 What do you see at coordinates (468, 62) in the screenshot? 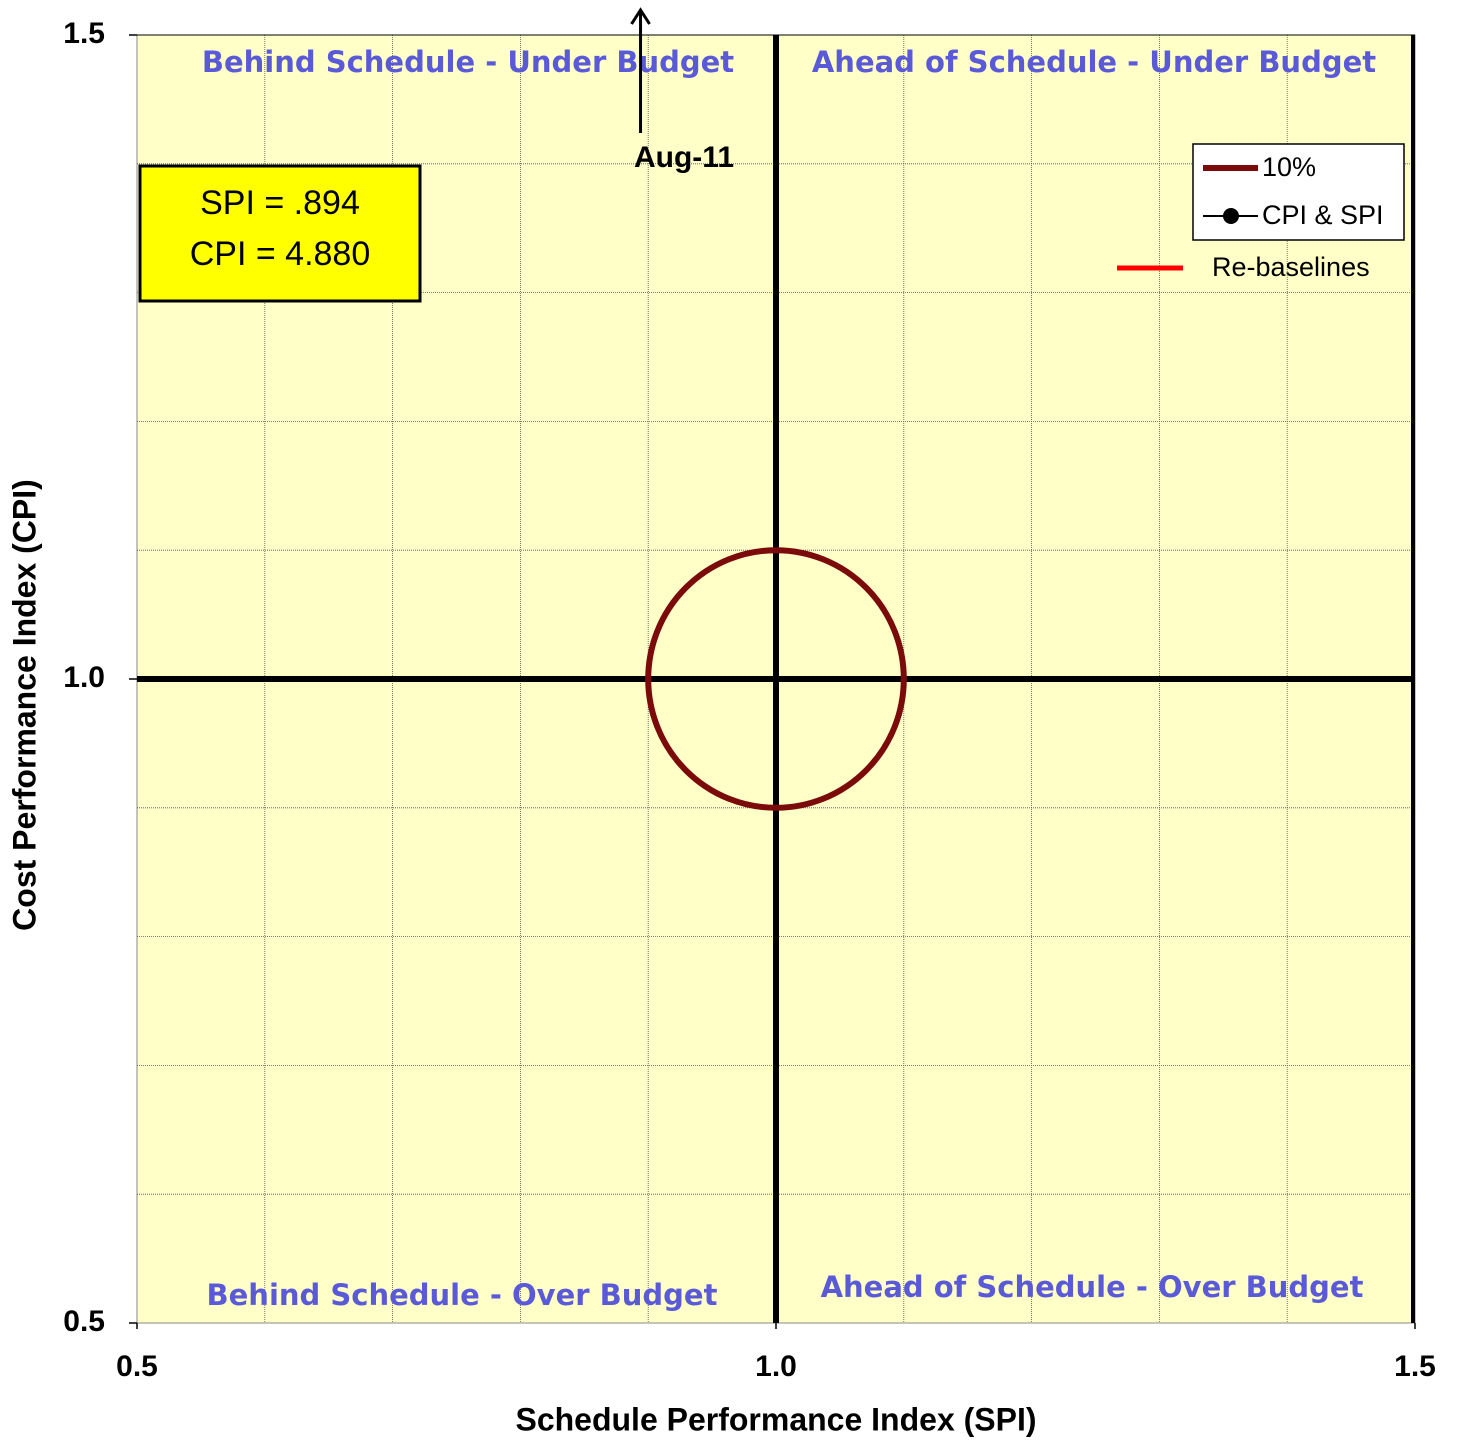
I see `quadrant-label: Behind Schedule - Under Budget` at bounding box center [468, 62].